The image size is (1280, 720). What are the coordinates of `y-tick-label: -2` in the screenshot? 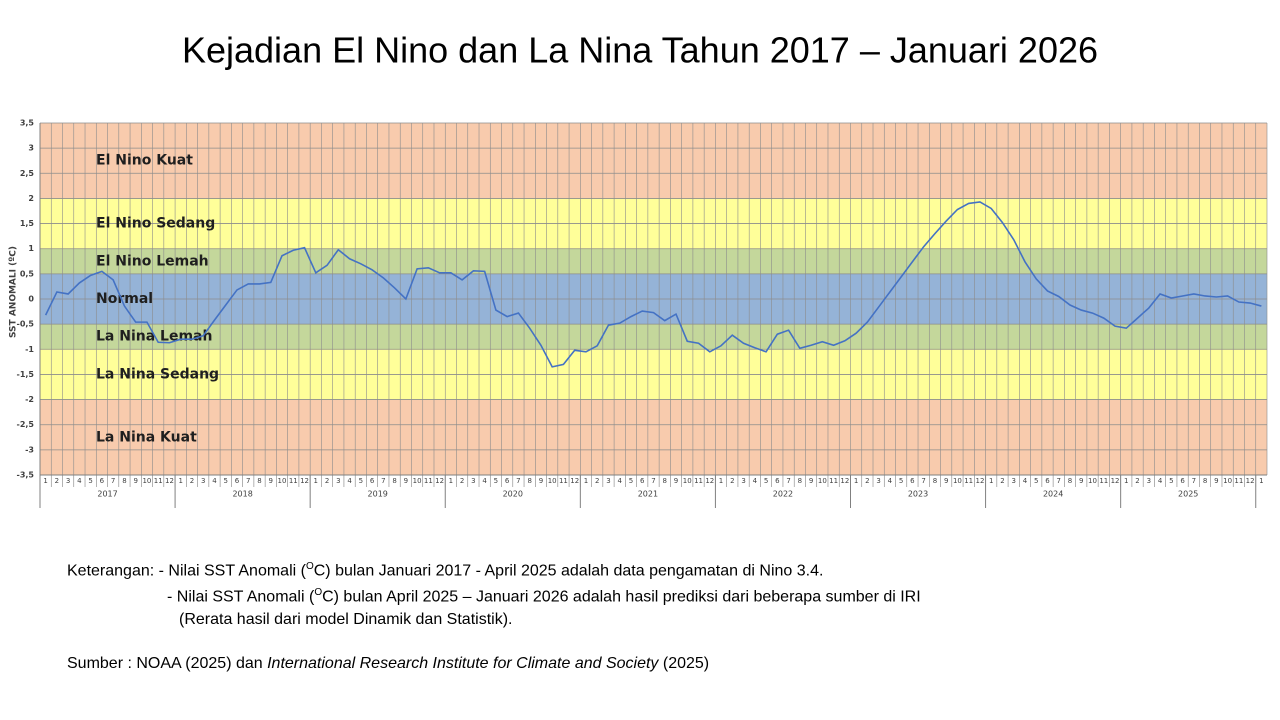 It's located at (29, 399).